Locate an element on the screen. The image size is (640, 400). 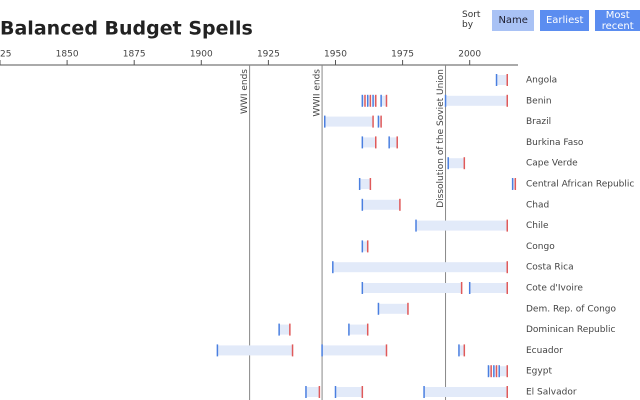
x-tick-label: 1900 is located at coordinates (201, 55).